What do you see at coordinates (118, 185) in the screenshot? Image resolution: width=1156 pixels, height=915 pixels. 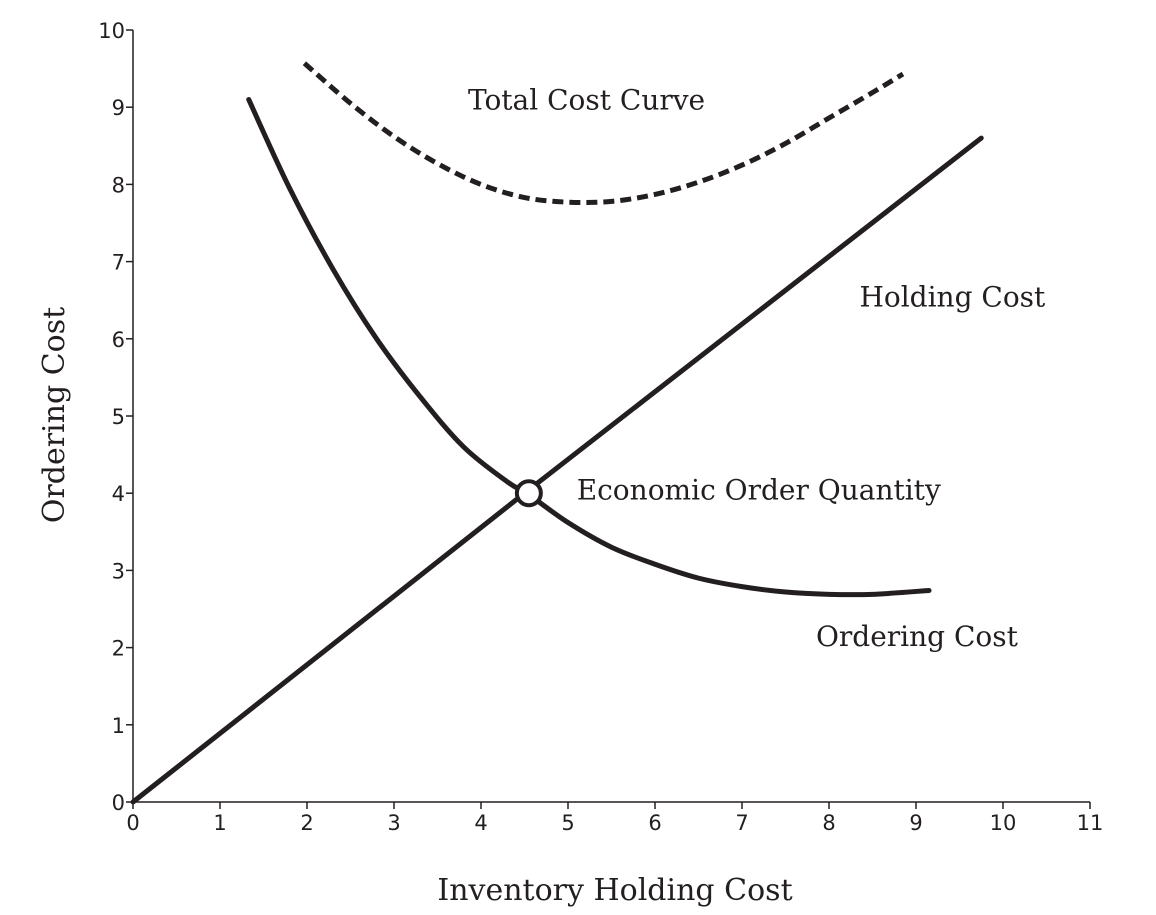 I see `y-tick-label: 8` at bounding box center [118, 185].